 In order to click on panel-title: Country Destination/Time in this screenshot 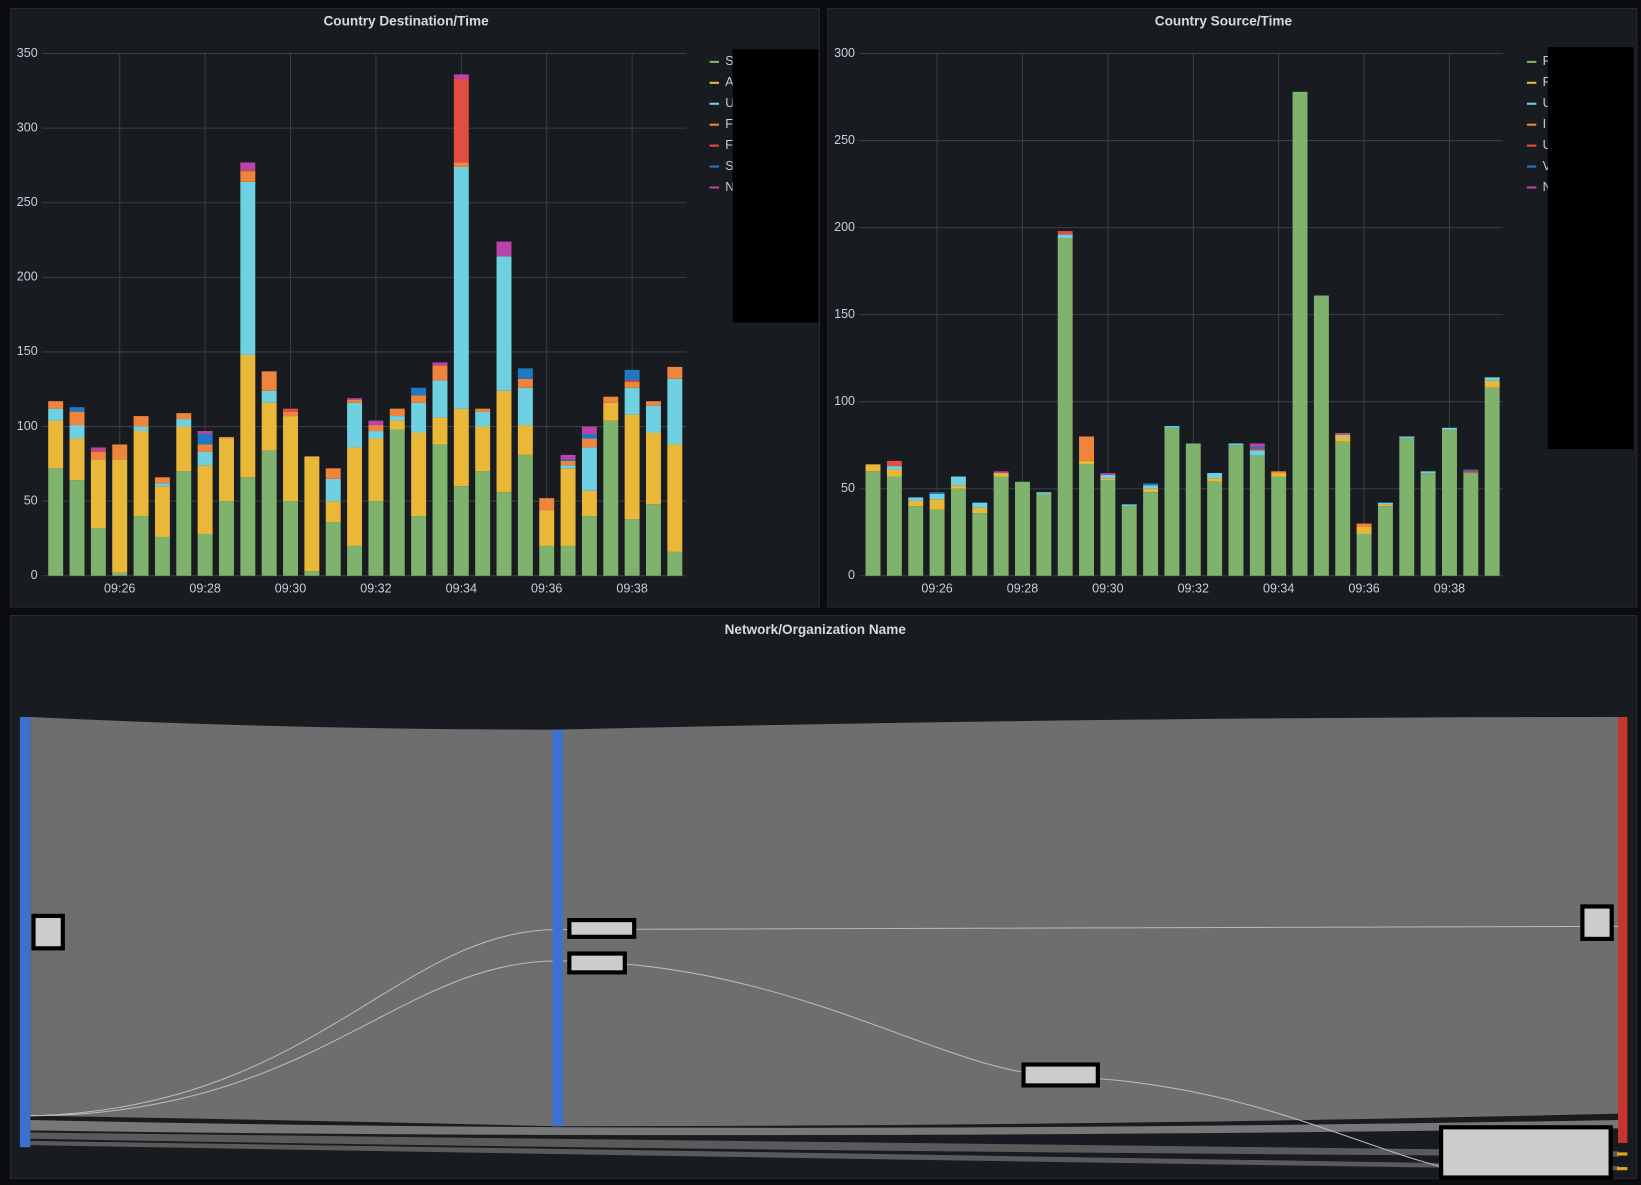, I will do `click(406, 21)`.